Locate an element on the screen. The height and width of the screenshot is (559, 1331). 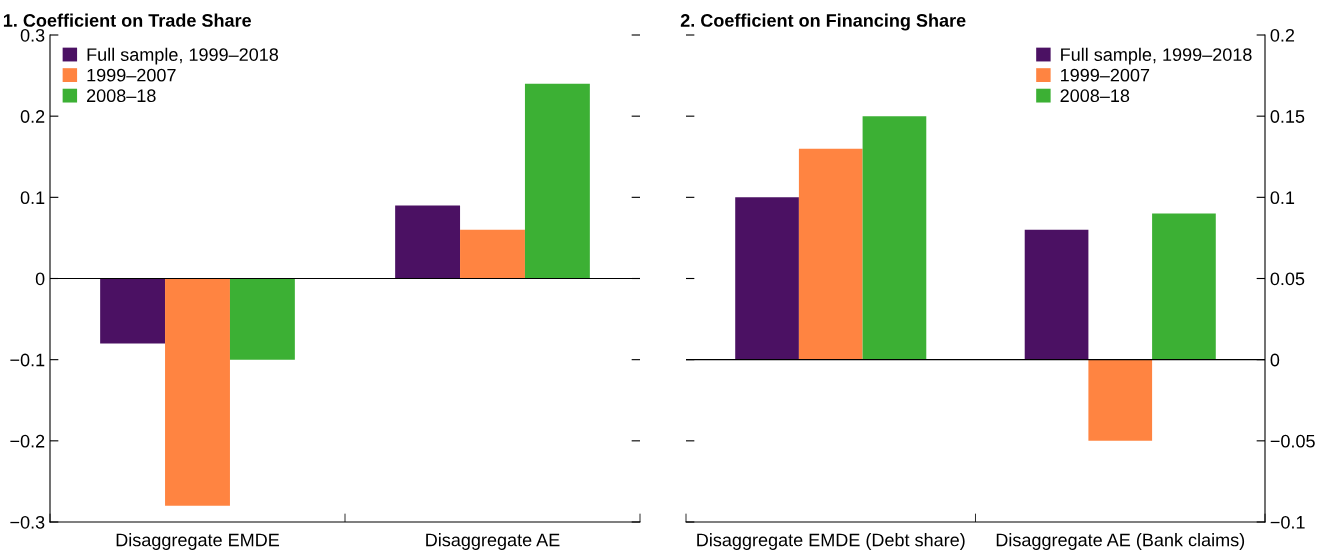
x-tick-label: Disaggregate EMDE (Debt share) is located at coordinates (831, 541).